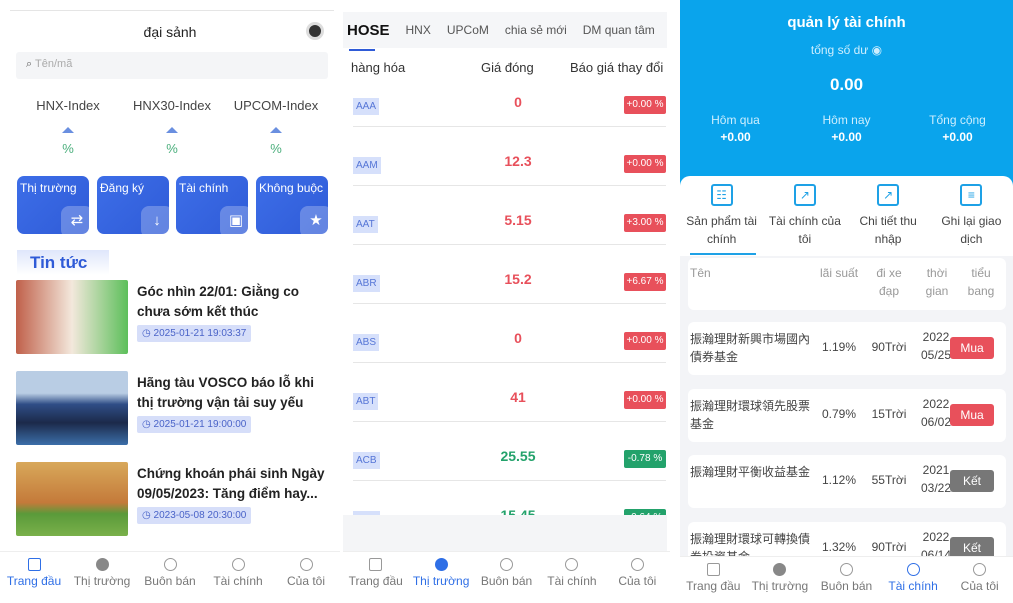 This screenshot has width=1013, height=603. I want to click on product-cycle: 15Trời, so click(889, 413).